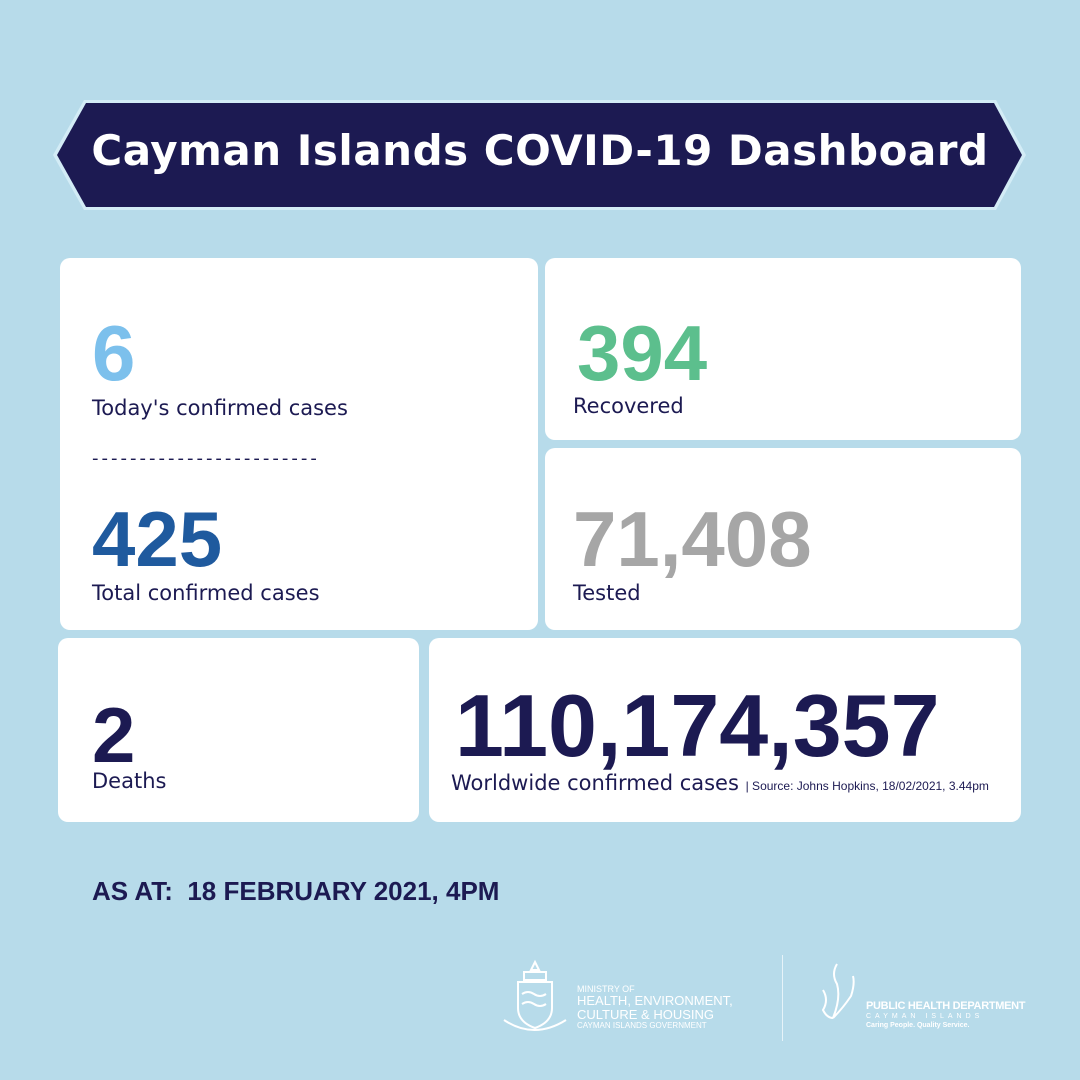  I want to click on worldwide-label-text: Worldwide confirmed cases, so click(595, 783).